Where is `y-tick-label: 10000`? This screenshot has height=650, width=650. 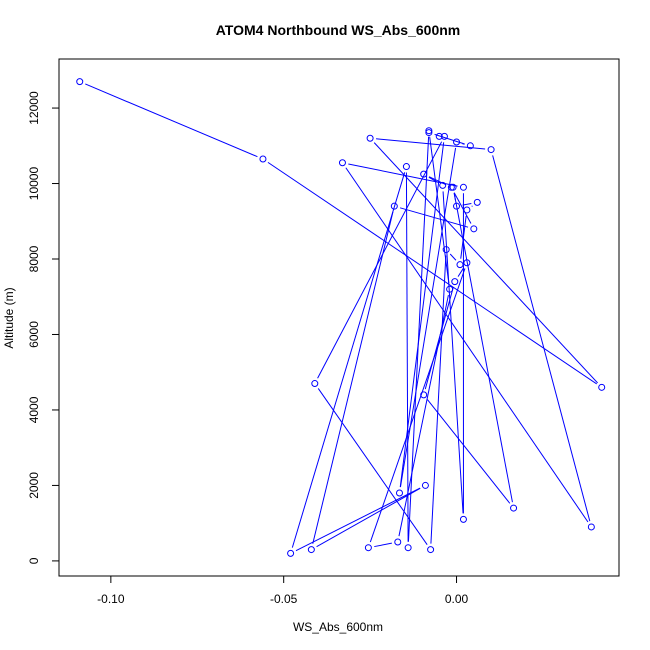 y-tick-label: 10000 is located at coordinates (34, 184).